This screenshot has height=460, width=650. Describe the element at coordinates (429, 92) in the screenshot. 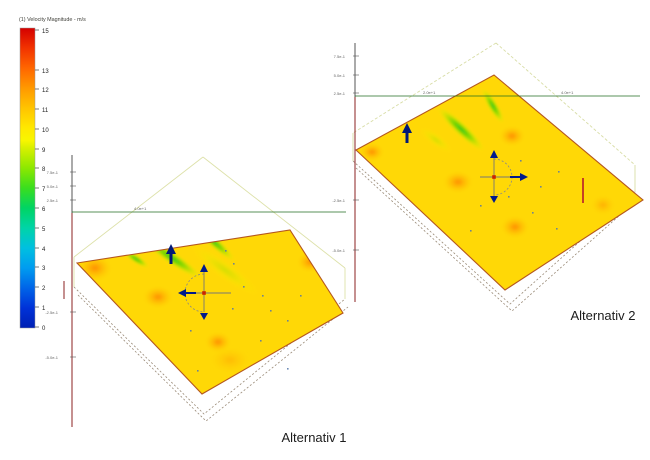

I see `measure-line-label: 2.0e+1` at that location.